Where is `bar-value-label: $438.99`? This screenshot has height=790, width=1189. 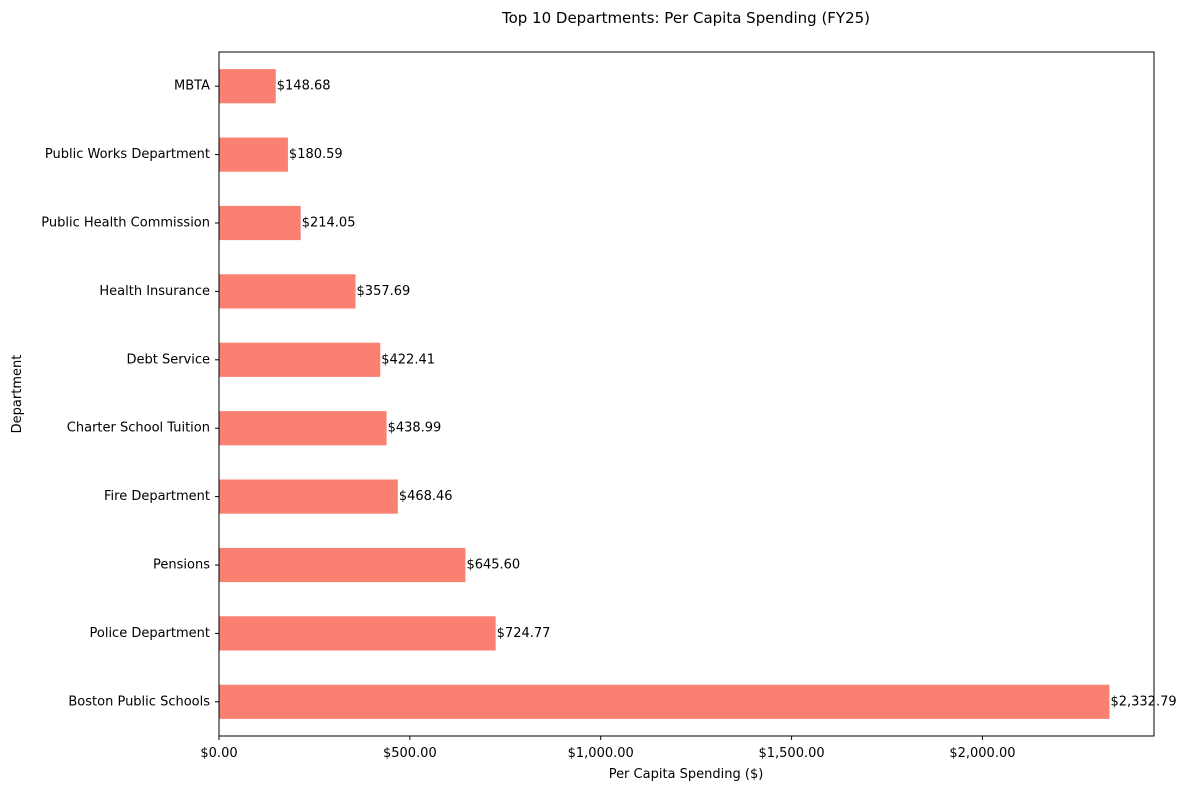
bar-value-label: $438.99 is located at coordinates (415, 428).